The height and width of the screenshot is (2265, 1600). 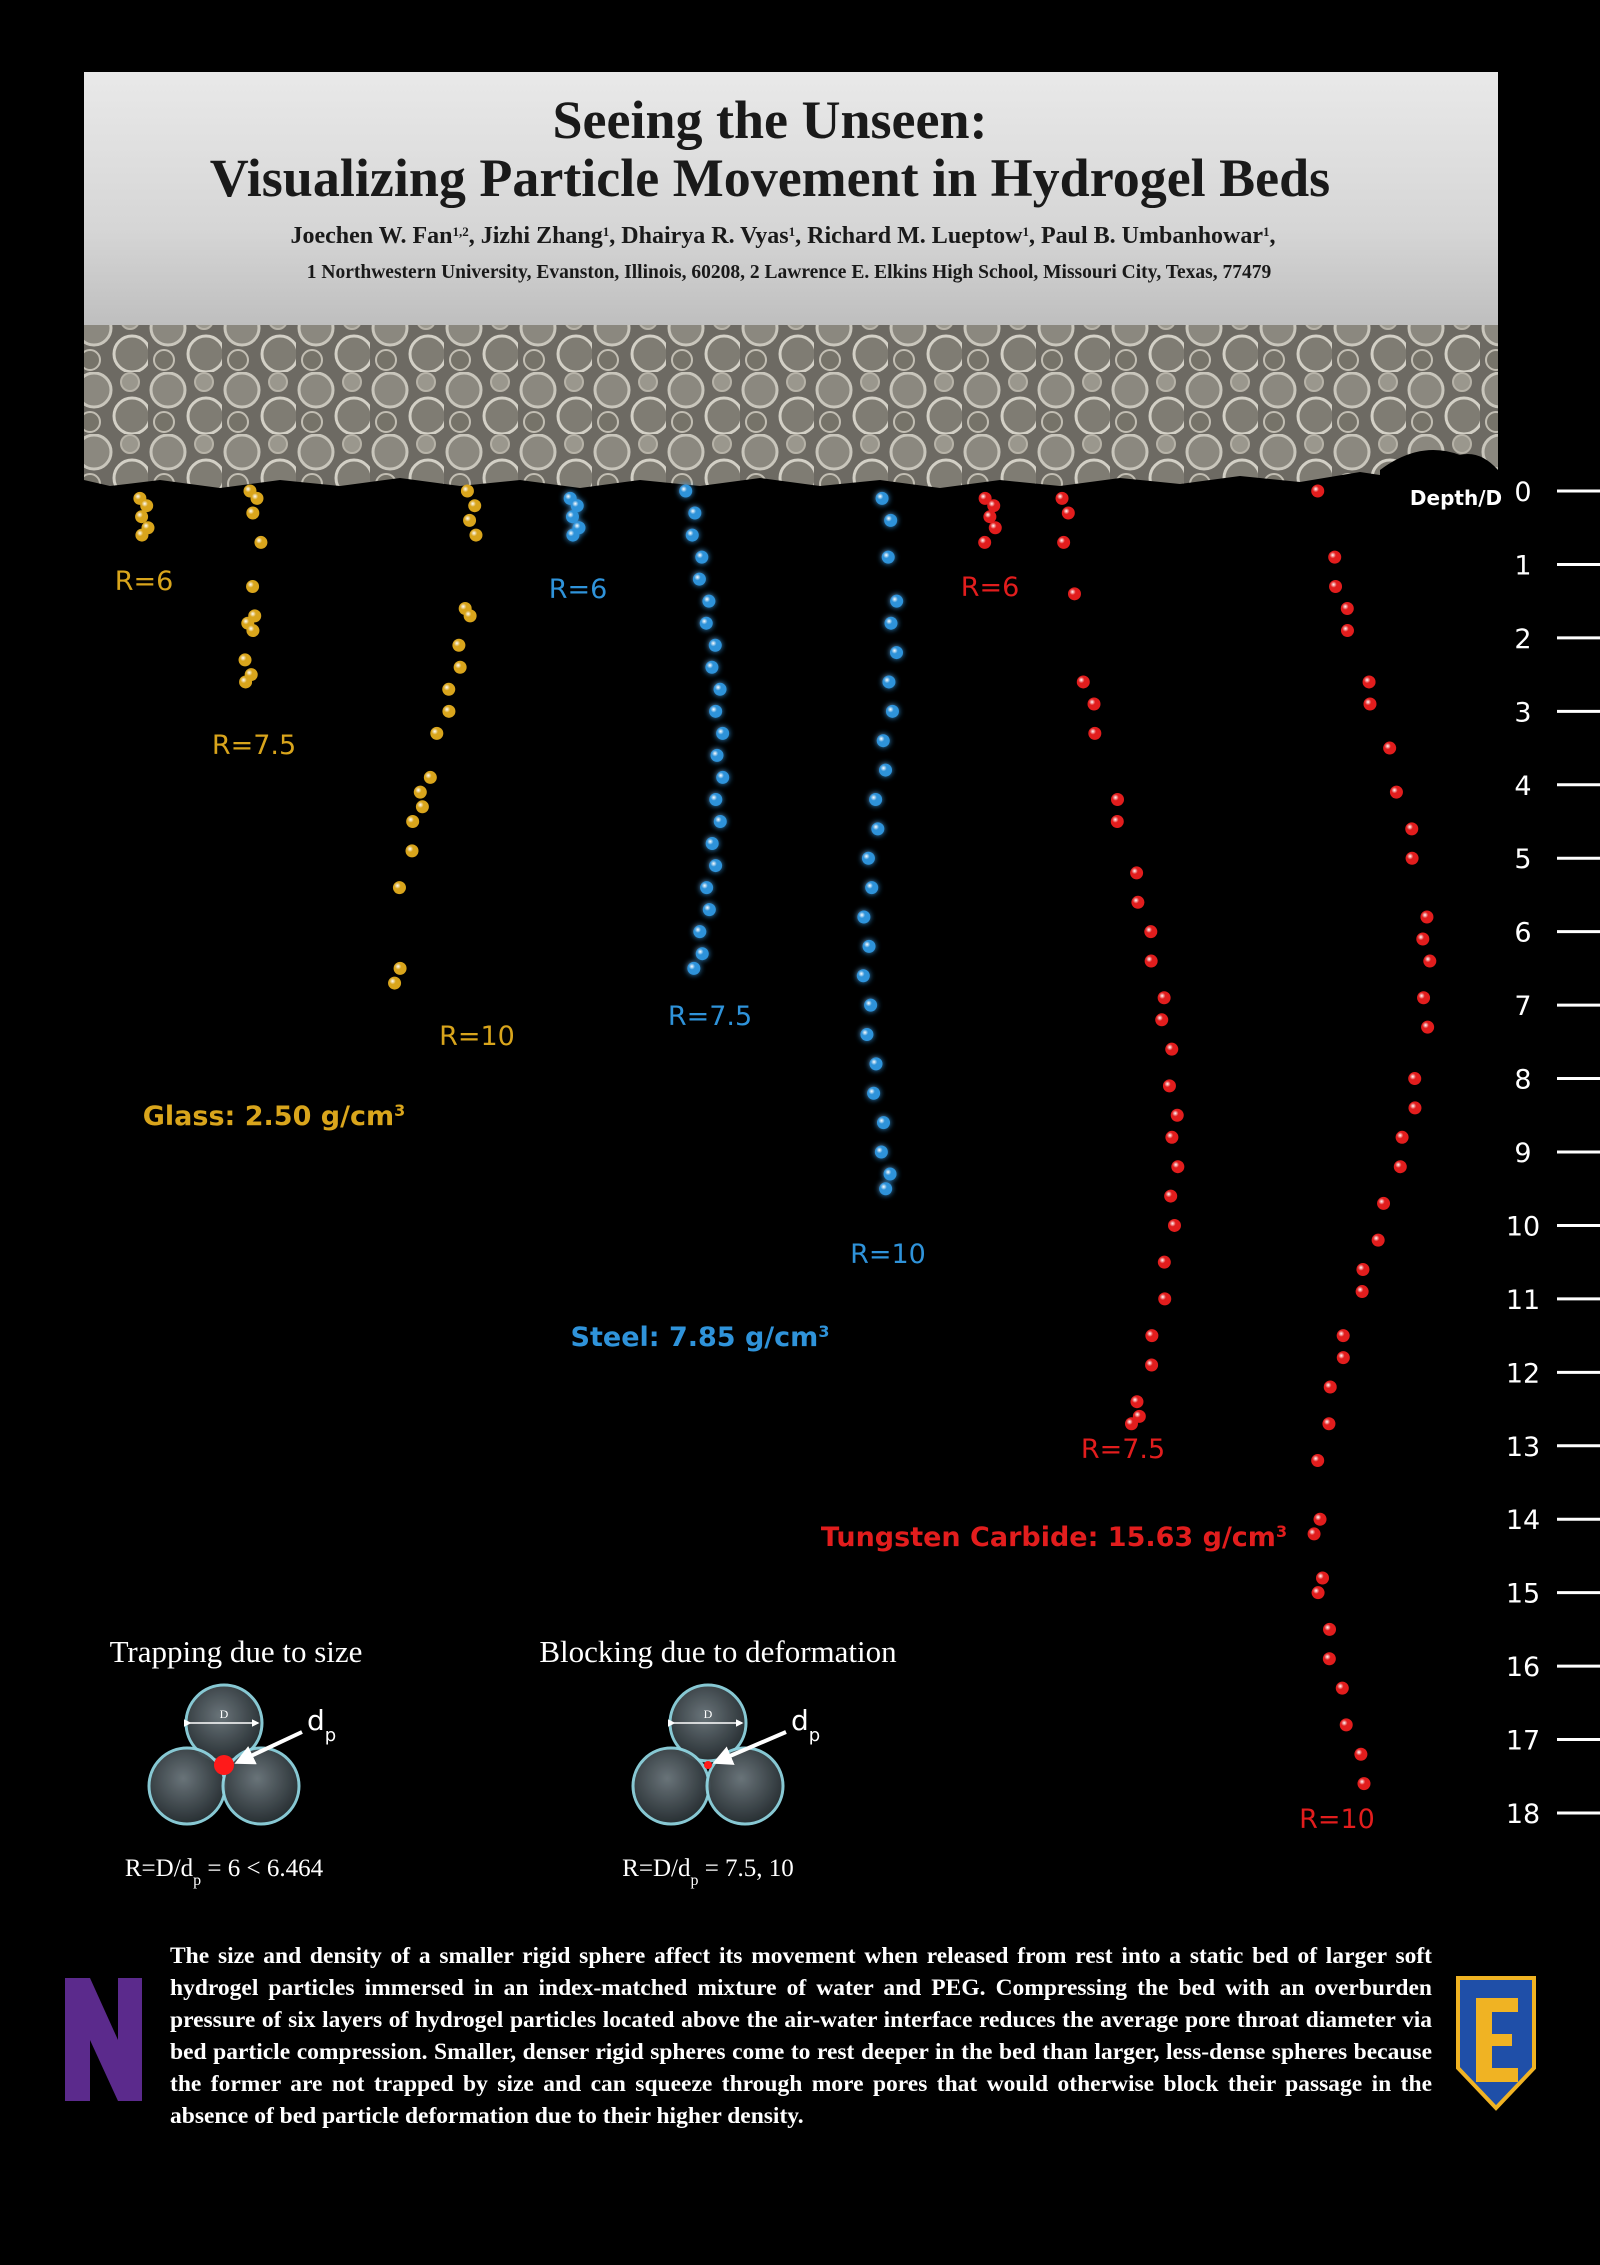 What do you see at coordinates (197, 1880) in the screenshot?
I see `formula-subscript: p` at bounding box center [197, 1880].